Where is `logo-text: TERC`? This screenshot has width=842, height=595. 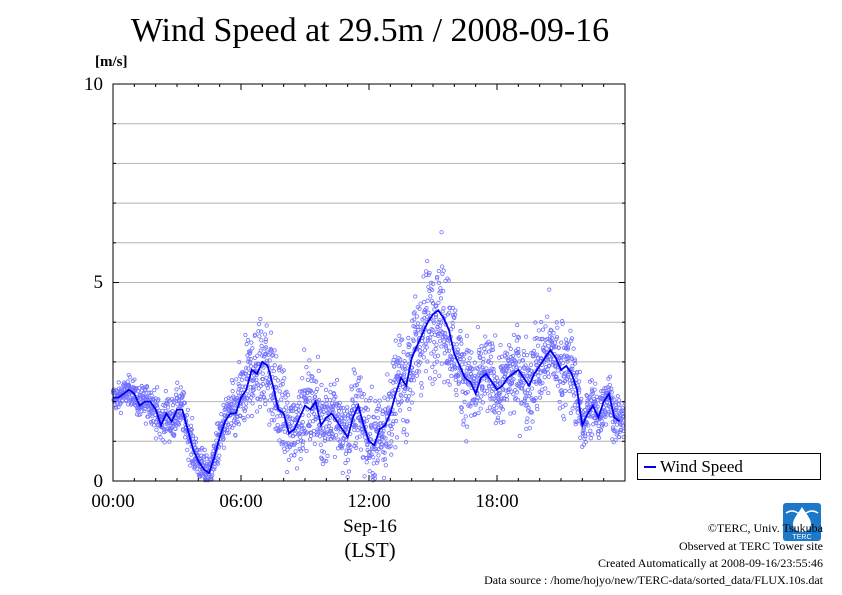
logo-text: TERC is located at coordinates (801, 537).